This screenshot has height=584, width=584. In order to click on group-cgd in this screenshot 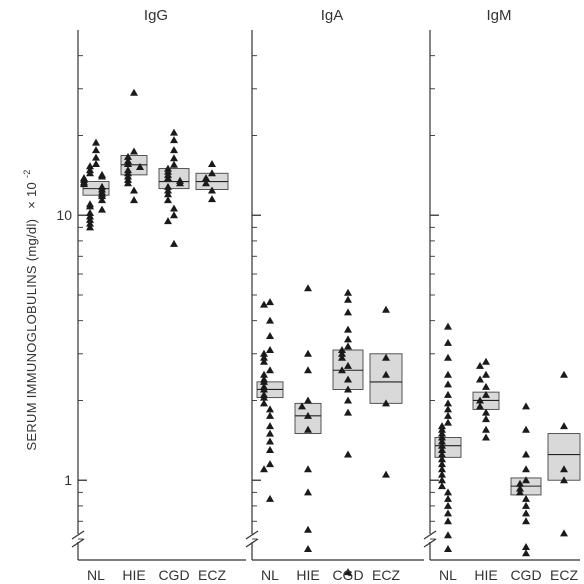, I will do `click(348, 432)`.